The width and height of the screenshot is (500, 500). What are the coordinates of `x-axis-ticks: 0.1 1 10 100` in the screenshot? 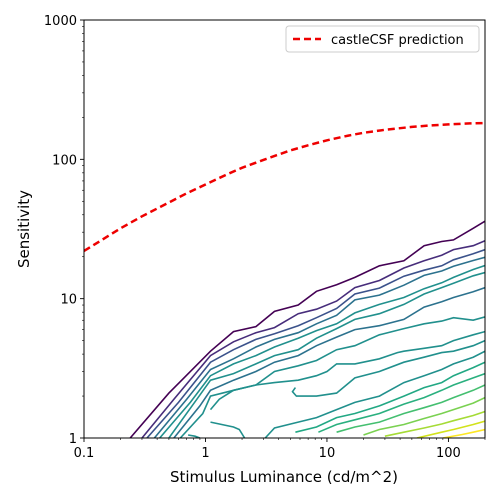 It's located at (280, 449).